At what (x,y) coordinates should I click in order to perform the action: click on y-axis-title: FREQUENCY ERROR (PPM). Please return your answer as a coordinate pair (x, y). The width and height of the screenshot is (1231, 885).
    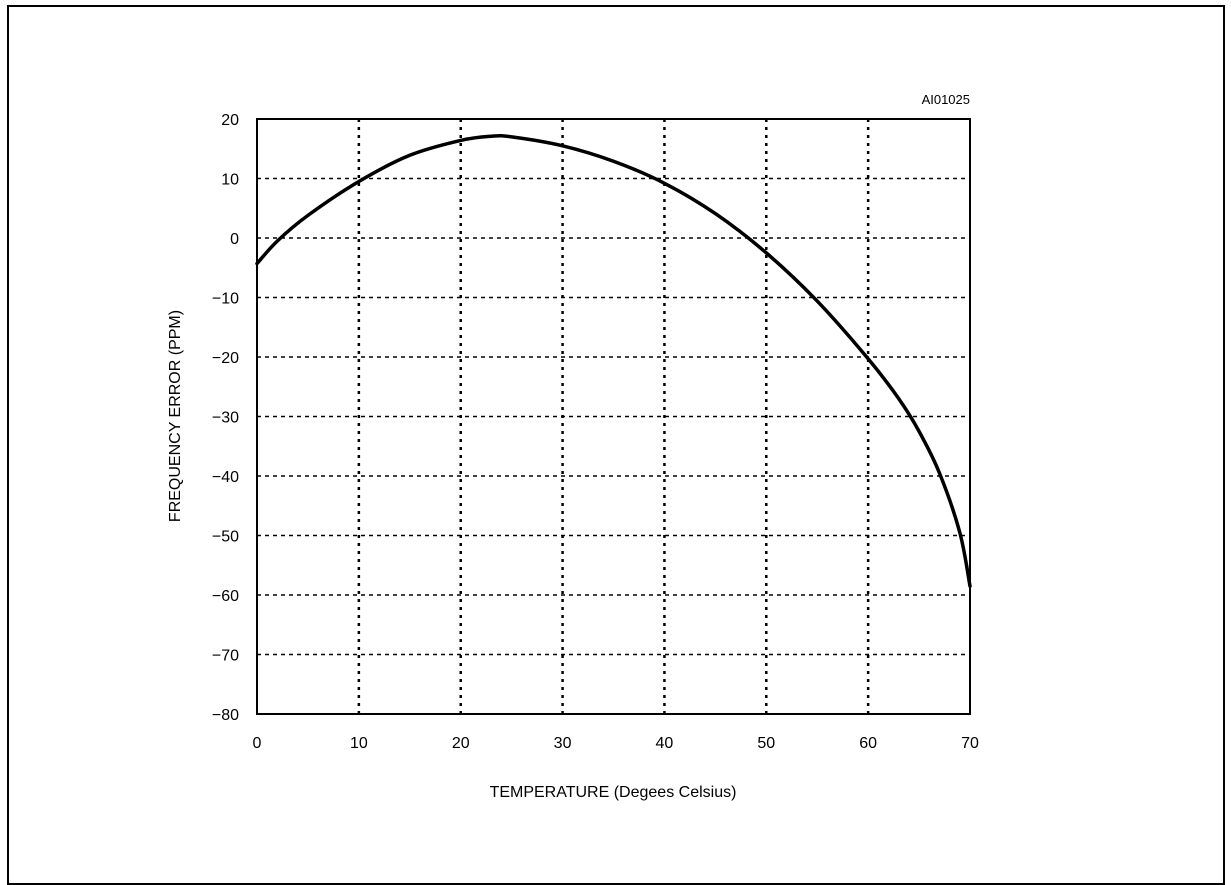
    Looking at the image, I should click on (175, 416).